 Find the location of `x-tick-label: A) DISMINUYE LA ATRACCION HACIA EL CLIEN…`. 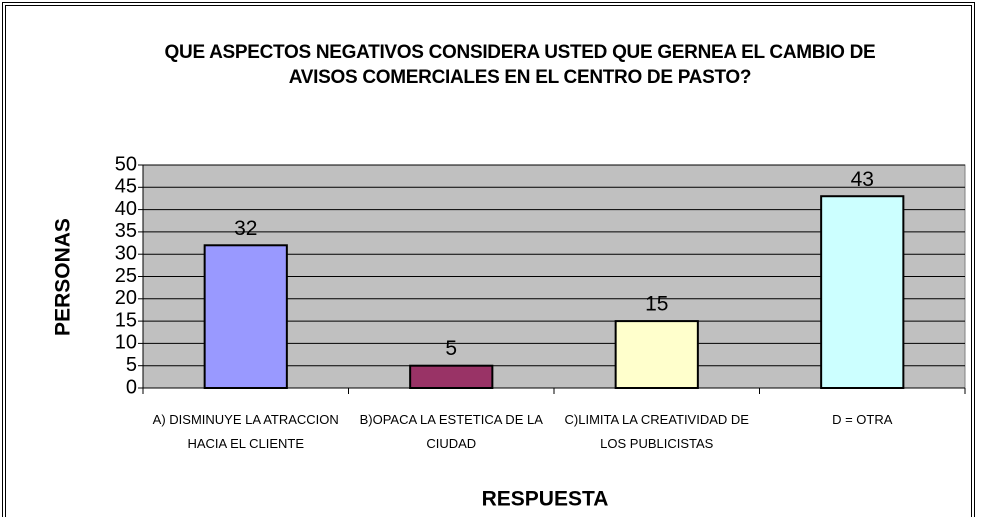

x-tick-label: A) DISMINUYE LA ATRACCION HACIA EL CLIEN… is located at coordinates (245, 431).